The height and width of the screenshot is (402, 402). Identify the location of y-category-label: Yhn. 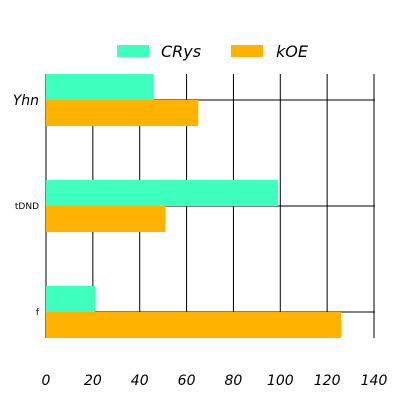
(26, 101).